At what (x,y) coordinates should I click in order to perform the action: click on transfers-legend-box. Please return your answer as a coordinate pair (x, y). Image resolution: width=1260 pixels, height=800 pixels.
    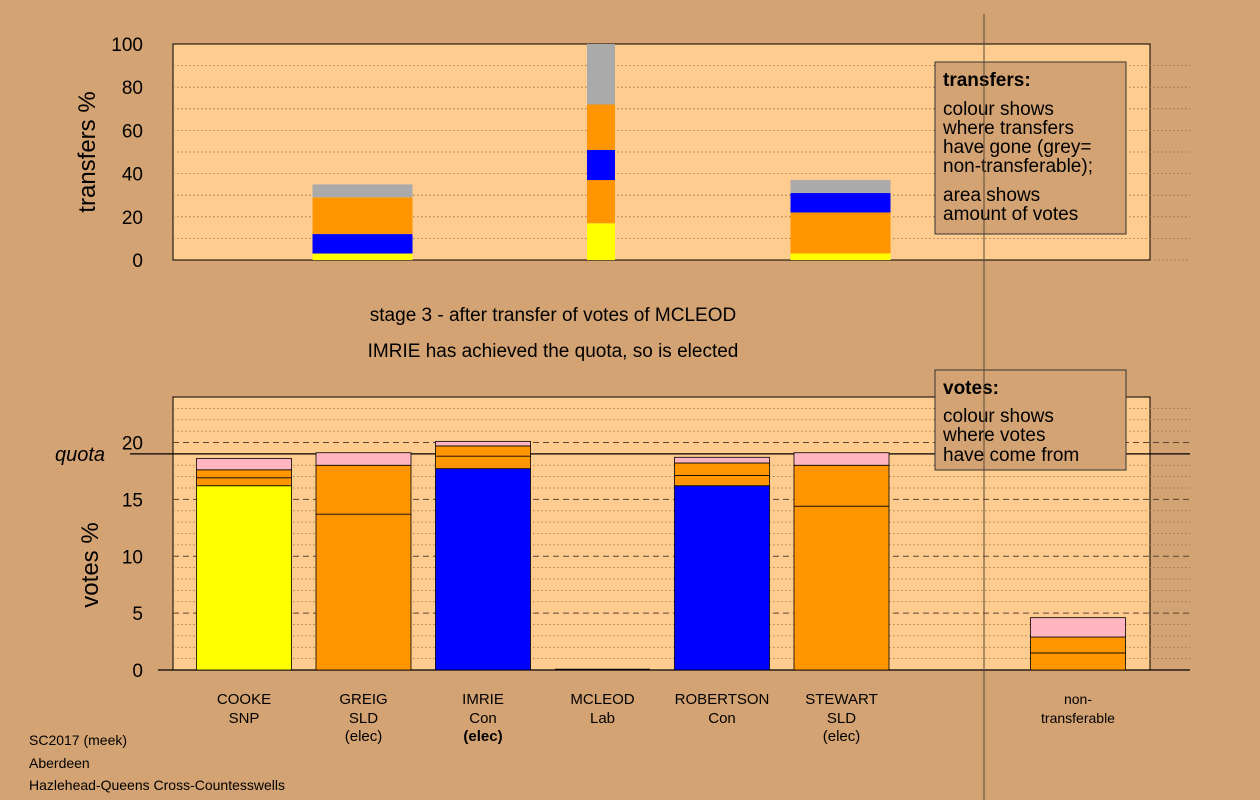
    Looking at the image, I should click on (1030, 148).